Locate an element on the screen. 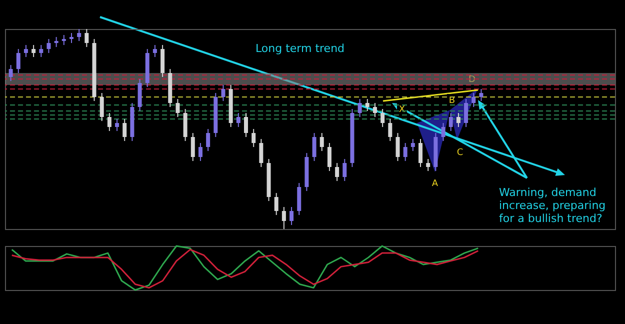  annotation: C is located at coordinates (460, 153).